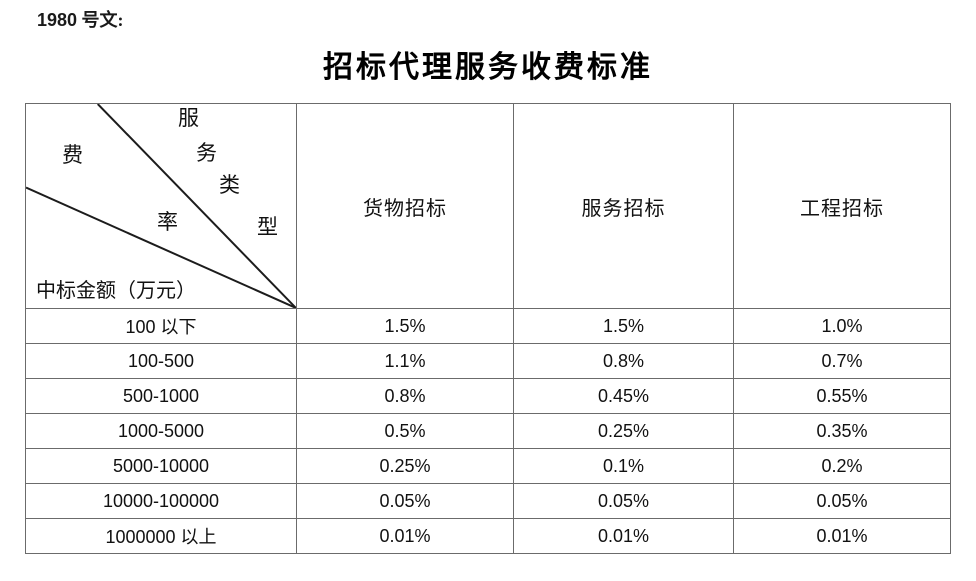 The image size is (976, 581). I want to click on goods-rate-cell: 0.8%, so click(405, 396).